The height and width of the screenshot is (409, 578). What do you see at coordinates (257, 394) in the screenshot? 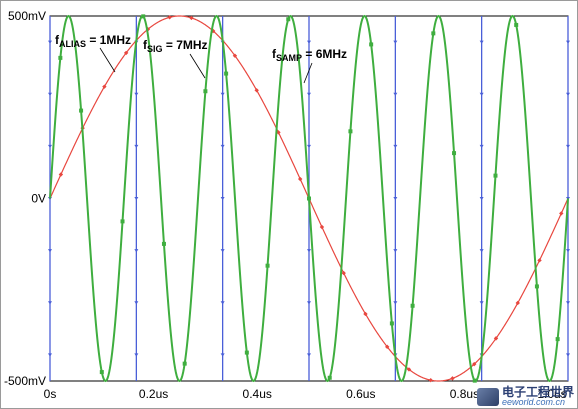
I see `x-tick-label: 0.4us` at bounding box center [257, 394].